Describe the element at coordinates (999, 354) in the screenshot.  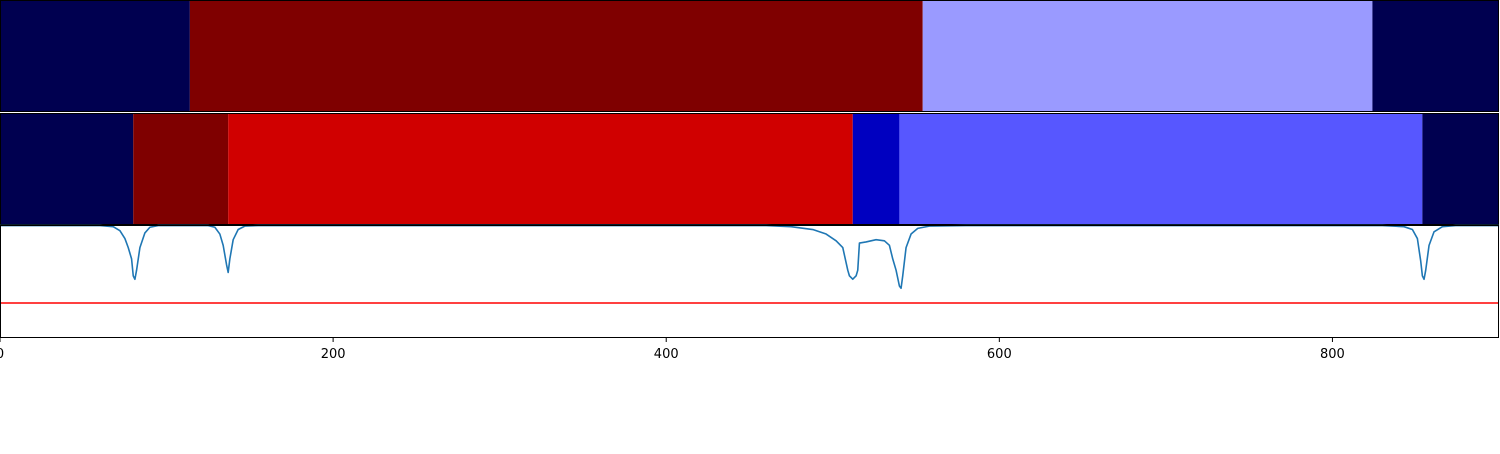
I see `x-tick-label: 600` at that location.